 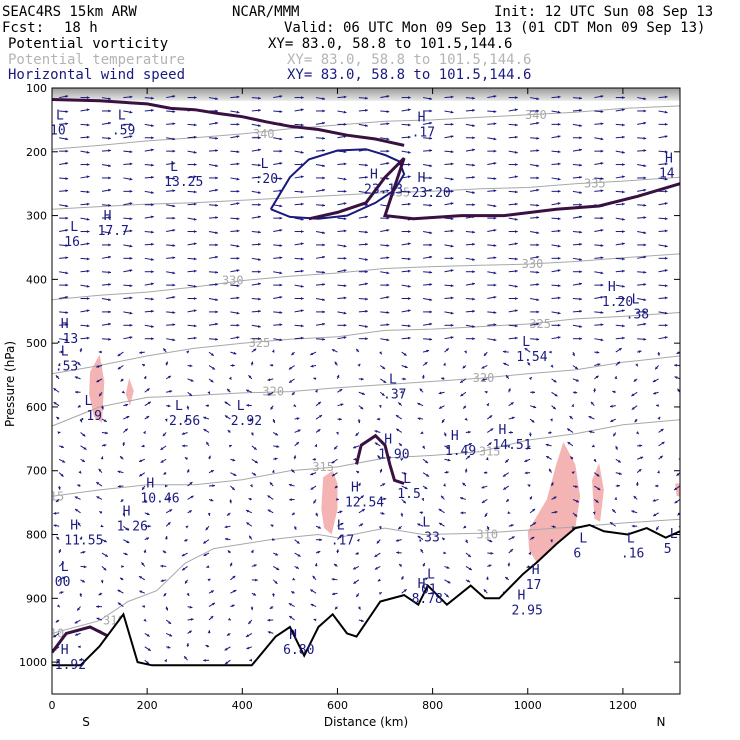 I want to click on x-tick-label: 1200, so click(x=623, y=705).